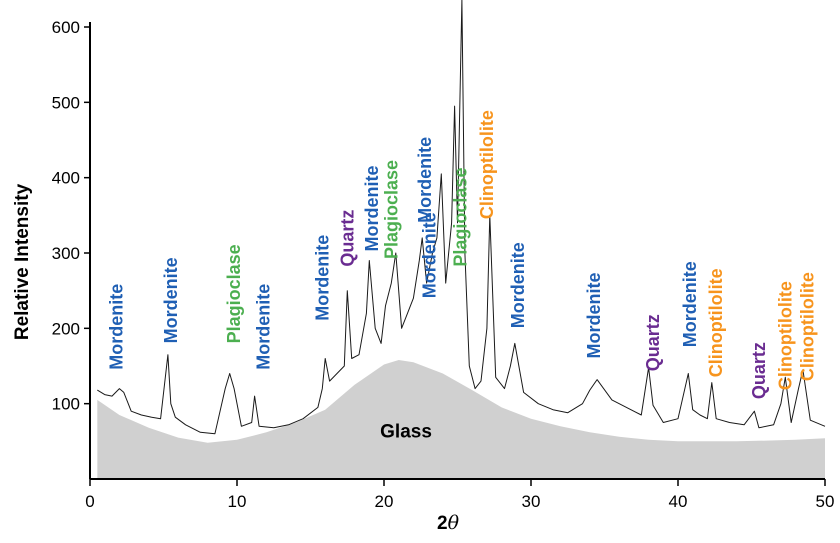 This screenshot has height=543, width=840. What do you see at coordinates (406, 432) in the screenshot?
I see `glass-label: Glass` at bounding box center [406, 432].